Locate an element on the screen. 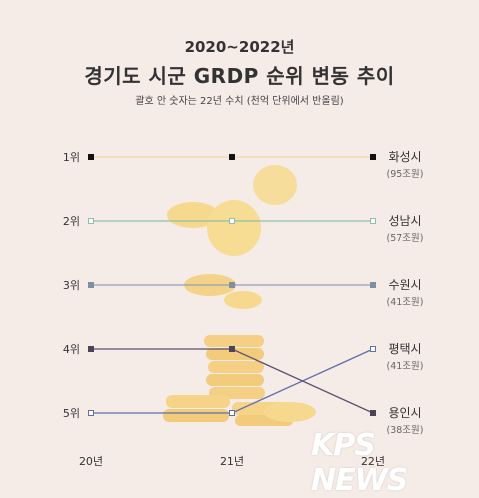  series-name-label: 용인시 is located at coordinates (404, 413).